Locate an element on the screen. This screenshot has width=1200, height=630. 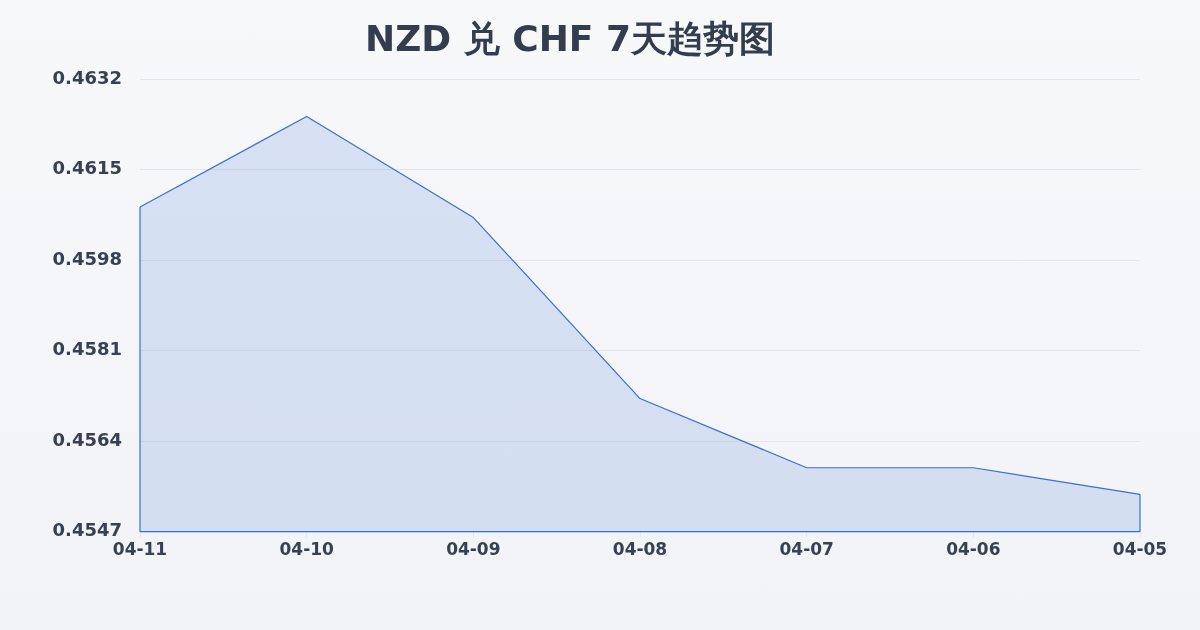
x-tick-label: 04-05 is located at coordinates (1140, 549).